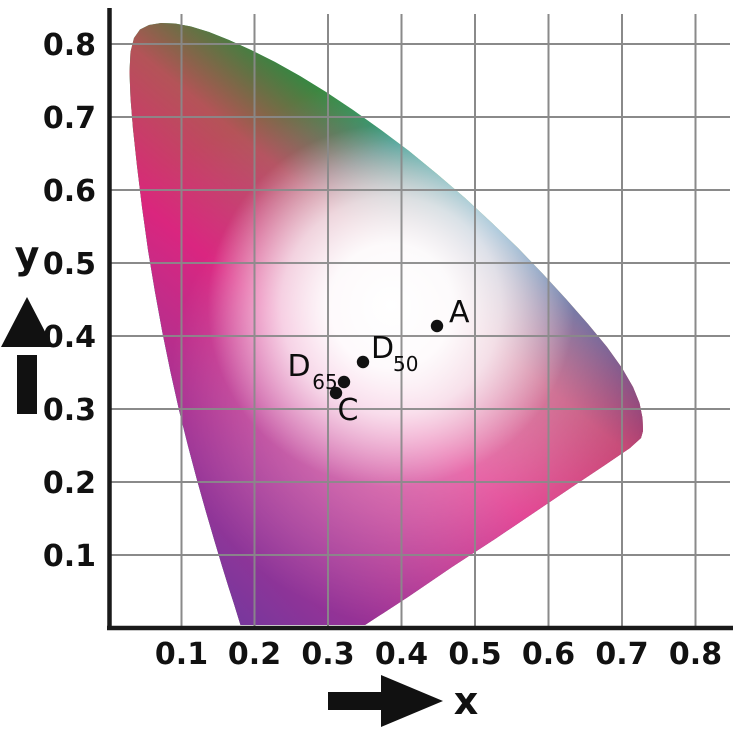  What do you see at coordinates (405, 364) in the screenshot?
I see `illuminant-sublabel-d50: 50` at bounding box center [405, 364].